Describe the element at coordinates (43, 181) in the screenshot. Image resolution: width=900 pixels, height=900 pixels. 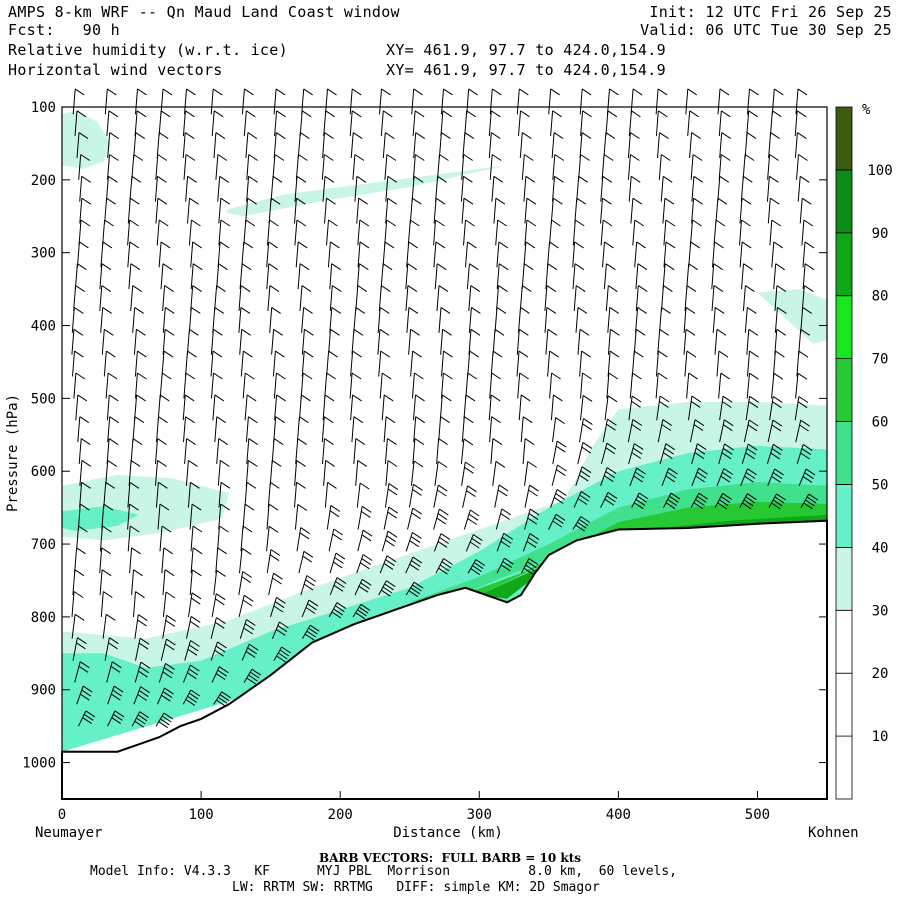
I see `y-tick-label: 200` at that location.